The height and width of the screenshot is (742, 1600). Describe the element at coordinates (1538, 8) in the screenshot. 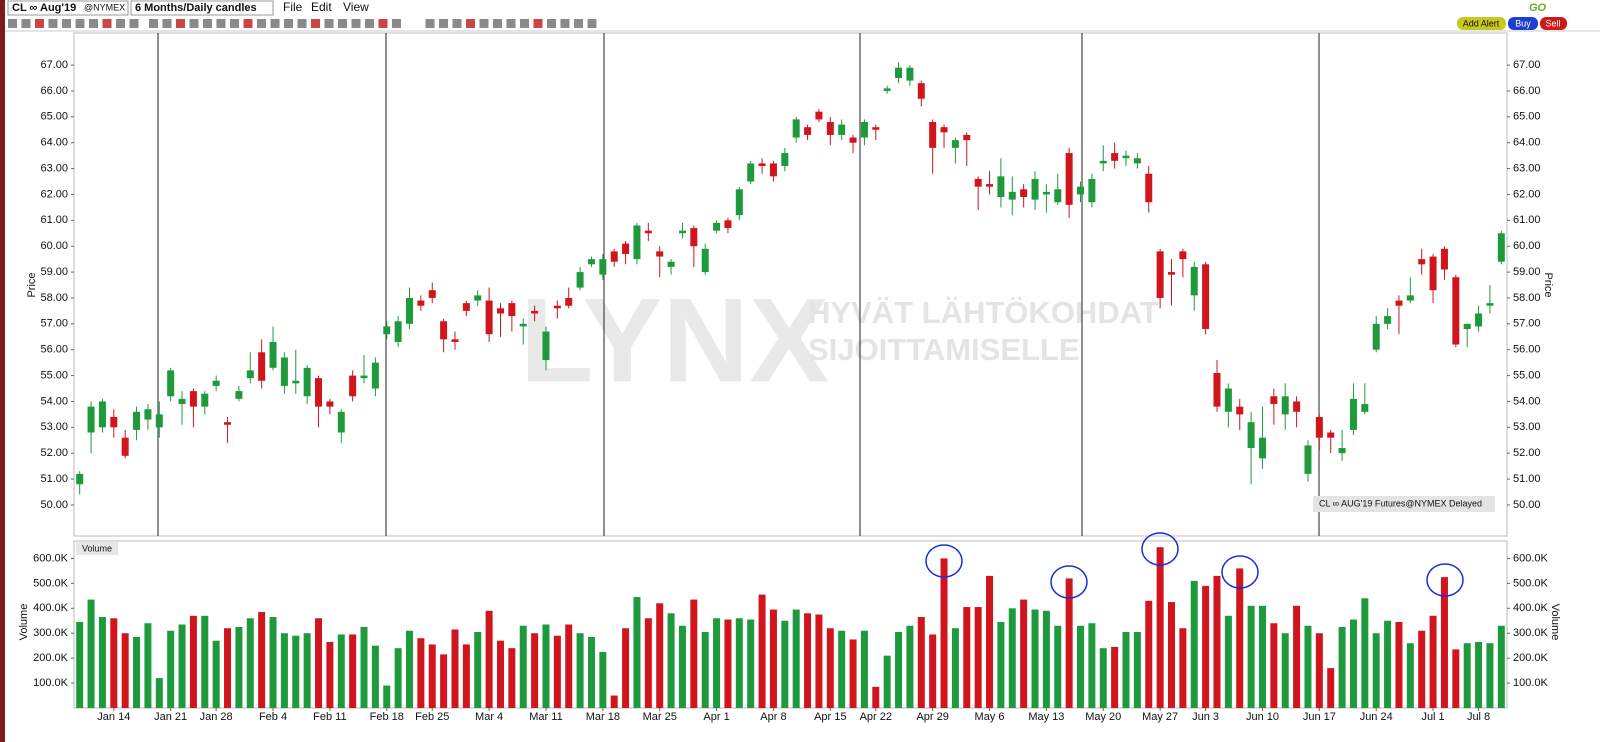

I see `go-button: GO` at that location.